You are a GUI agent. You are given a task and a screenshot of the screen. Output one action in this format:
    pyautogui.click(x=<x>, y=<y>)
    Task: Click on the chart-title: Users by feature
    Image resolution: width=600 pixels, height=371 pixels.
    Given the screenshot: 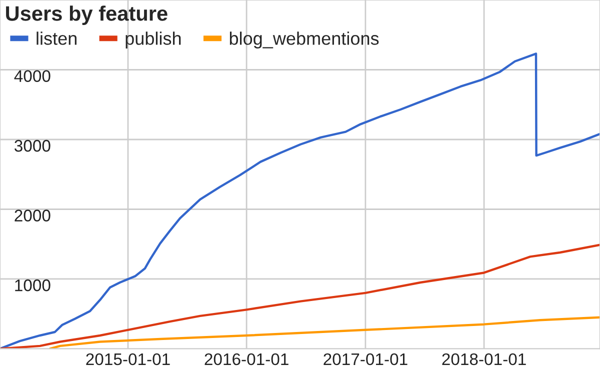 What is the action you would take?
    pyautogui.click(x=87, y=15)
    